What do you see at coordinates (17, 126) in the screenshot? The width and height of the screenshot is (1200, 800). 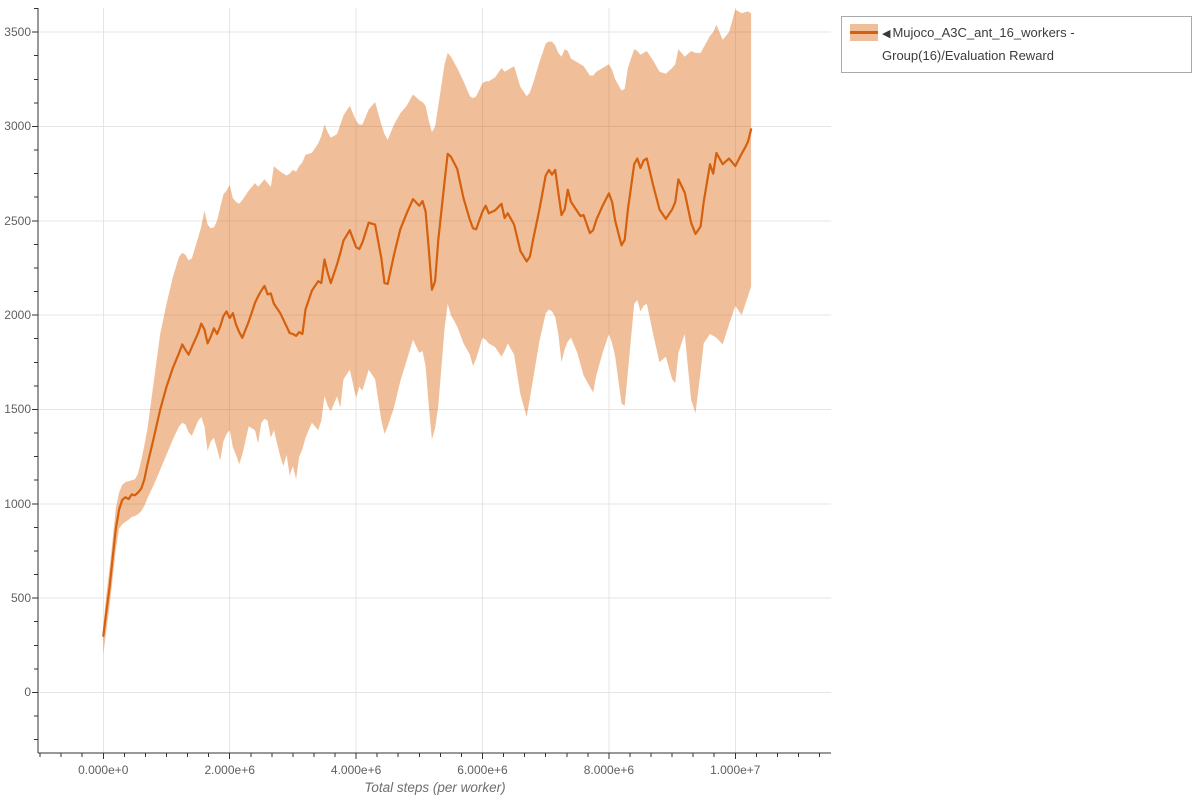 I see `y-tick-label: 3000` at bounding box center [17, 126].